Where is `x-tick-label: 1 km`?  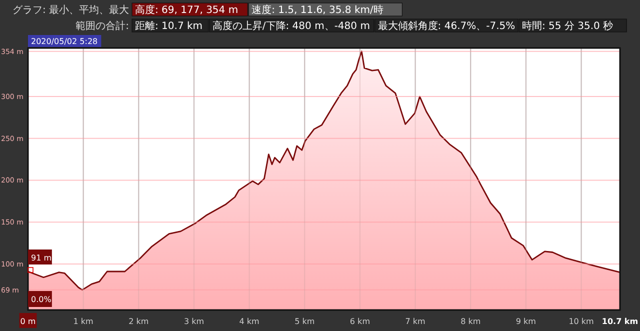
x-tick-label: 1 km is located at coordinates (83, 321).